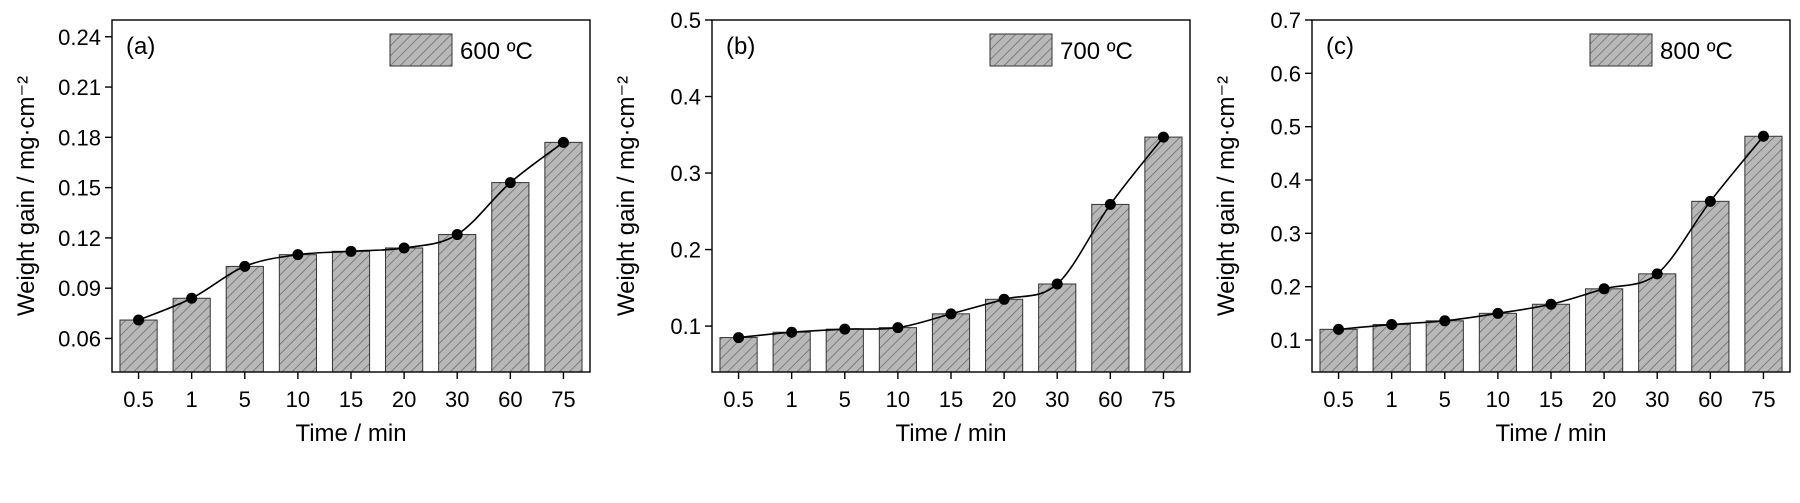  Describe the element at coordinates (79, 188) in the screenshot. I see `y-tick-label: 0.15` at that location.